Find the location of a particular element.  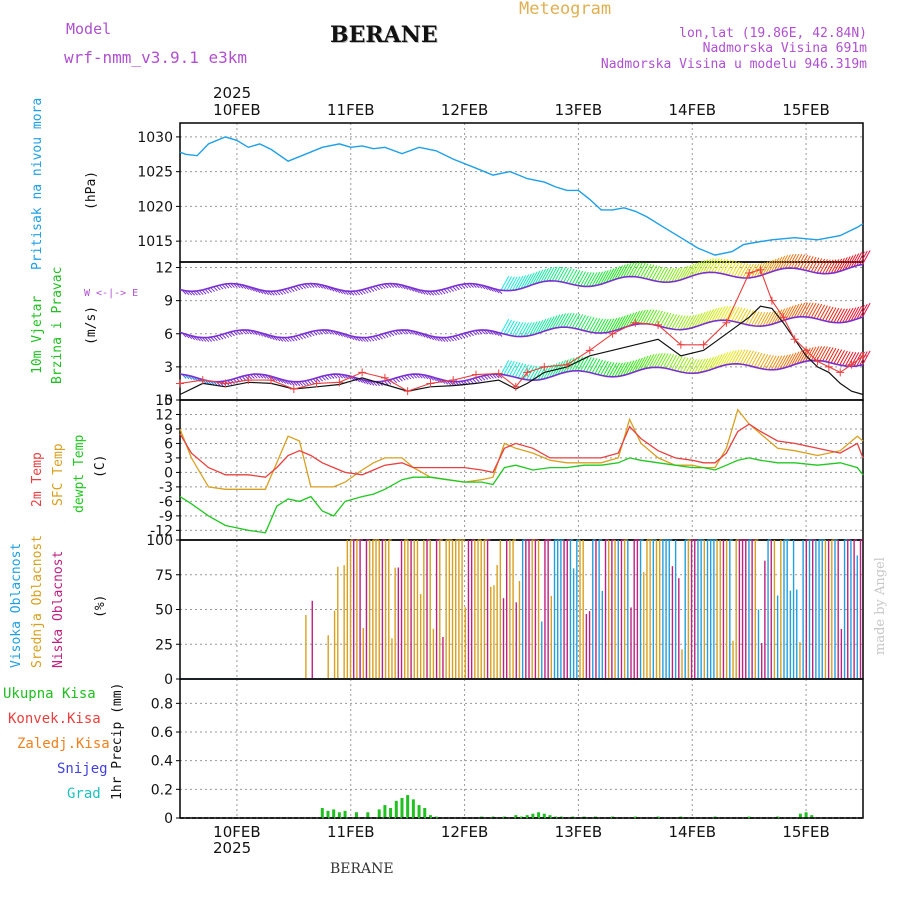

precip-legend-total: Ukupna Kisa is located at coordinates (49, 694).